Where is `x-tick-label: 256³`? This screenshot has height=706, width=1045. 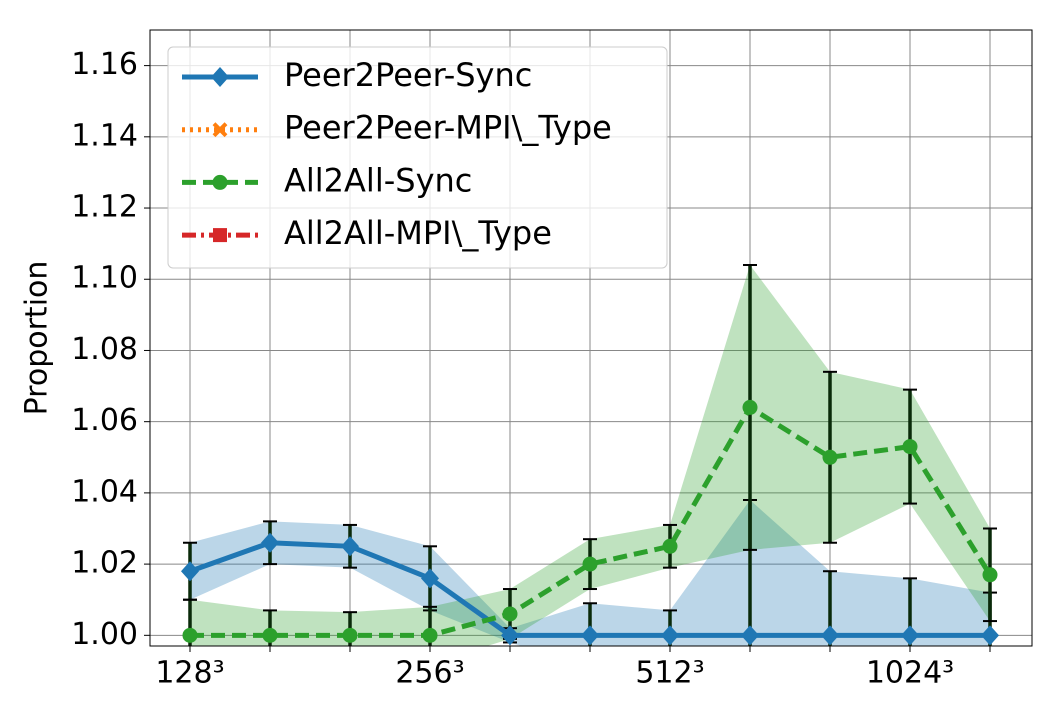
x-tick-label: 256³ is located at coordinates (429, 673).